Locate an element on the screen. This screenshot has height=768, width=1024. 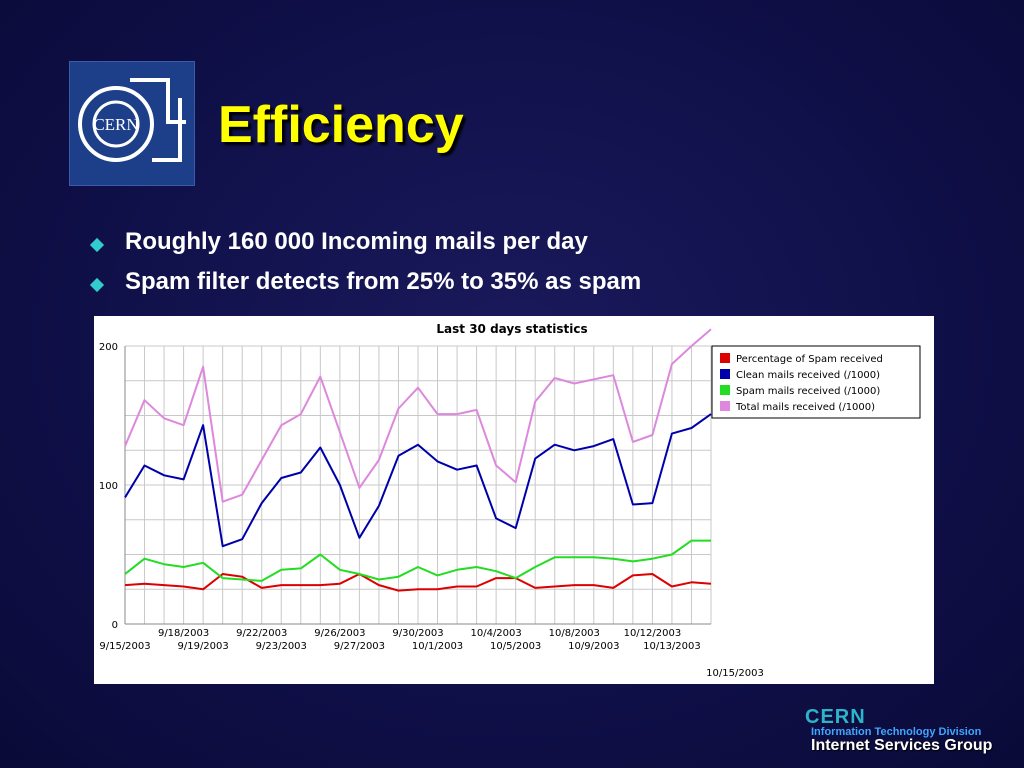
x-tick-label: 9/30/2003 is located at coordinates (417, 633).